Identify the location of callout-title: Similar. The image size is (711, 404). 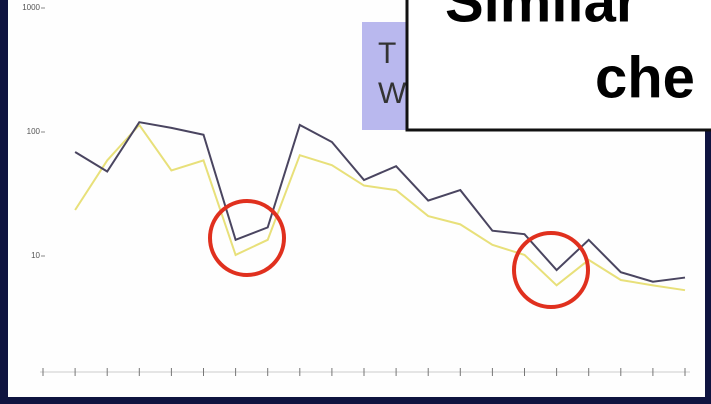
(541, 17).